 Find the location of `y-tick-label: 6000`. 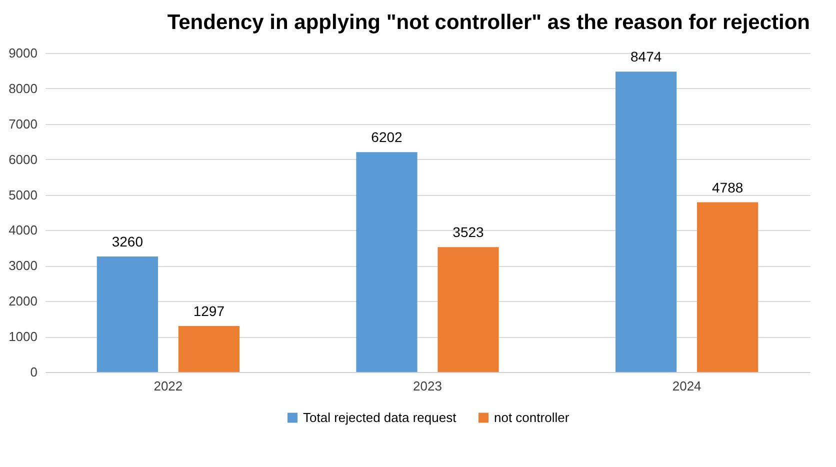

y-tick-label: 6000 is located at coordinates (23, 159).